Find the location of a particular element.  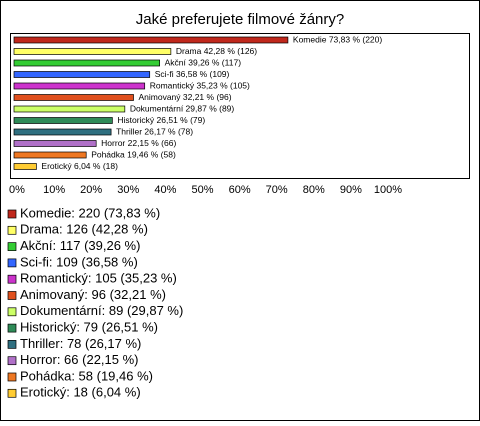

x-tick-label: 30% is located at coordinates (128, 190).